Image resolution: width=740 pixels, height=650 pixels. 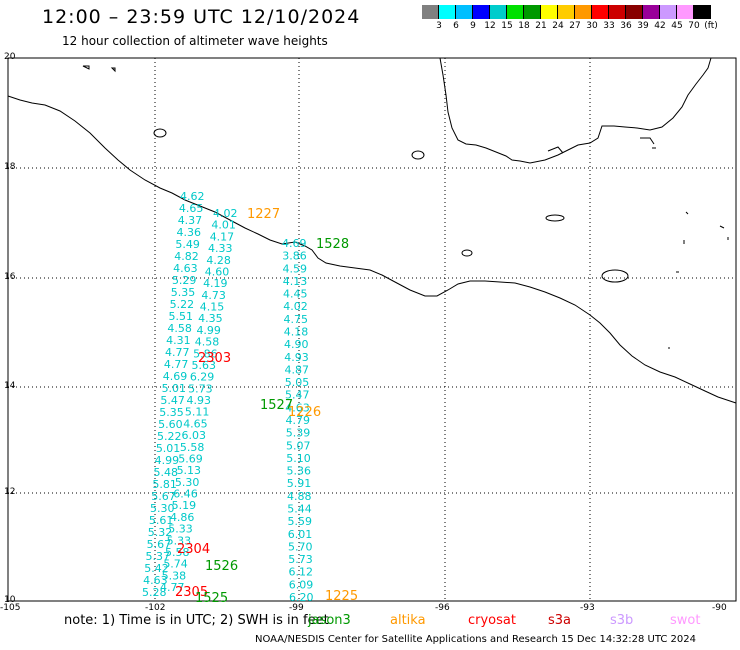 What do you see at coordinates (329, 620) in the screenshot?
I see `satellite-legend-item: jason3` at bounding box center [329, 620].